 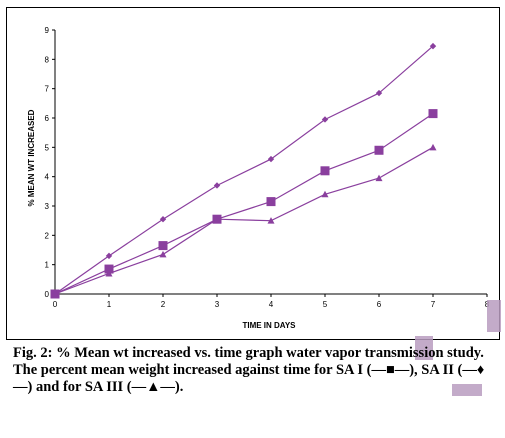 I want to click on x-tick-label: 6, so click(x=379, y=304).